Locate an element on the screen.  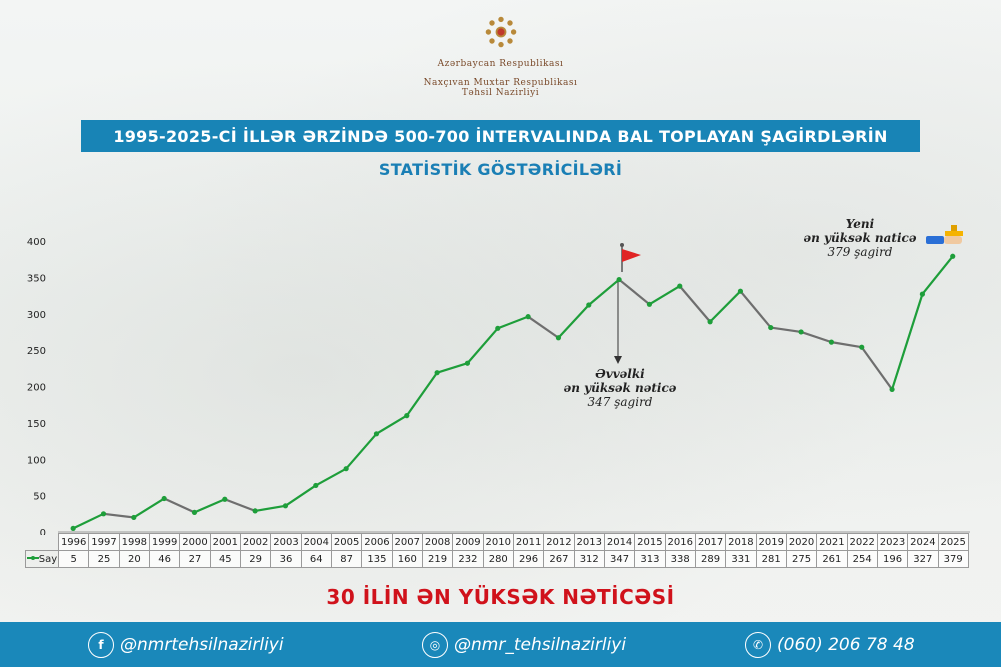
x-tick-label: 2010 is located at coordinates (498, 542).